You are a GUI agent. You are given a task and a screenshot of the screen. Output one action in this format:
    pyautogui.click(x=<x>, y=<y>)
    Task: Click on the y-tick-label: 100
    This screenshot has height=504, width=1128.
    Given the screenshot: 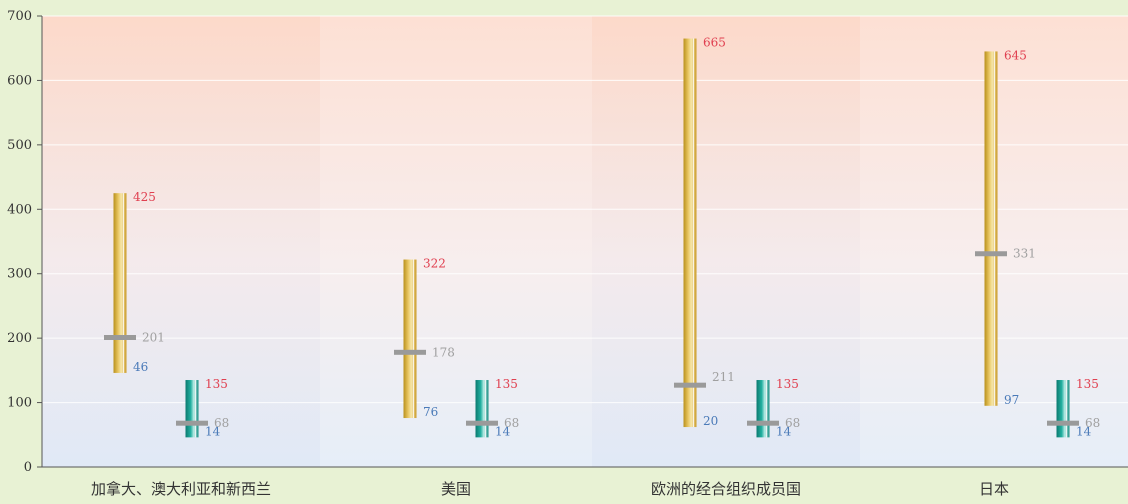 What is the action you would take?
    pyautogui.click(x=19, y=403)
    